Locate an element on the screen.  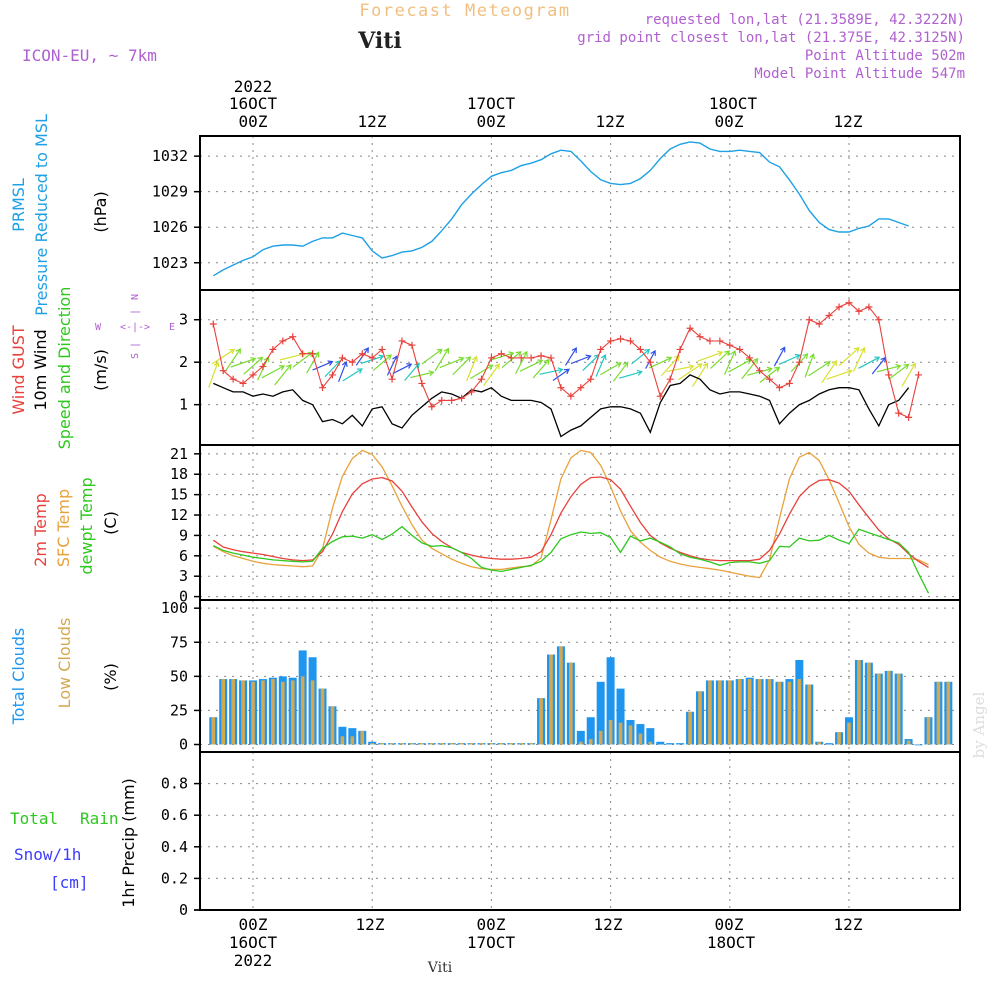
top-date-3: 18OCT is located at coordinates (733, 103).